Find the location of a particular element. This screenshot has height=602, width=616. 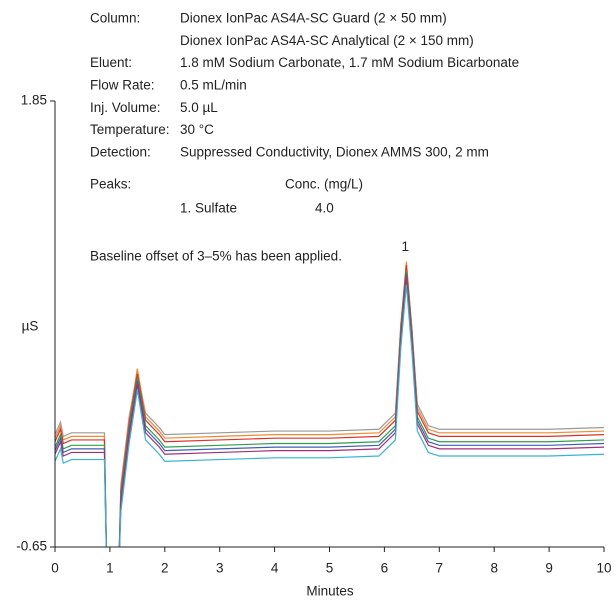

condition-label: Flow Rate: is located at coordinates (122, 84).